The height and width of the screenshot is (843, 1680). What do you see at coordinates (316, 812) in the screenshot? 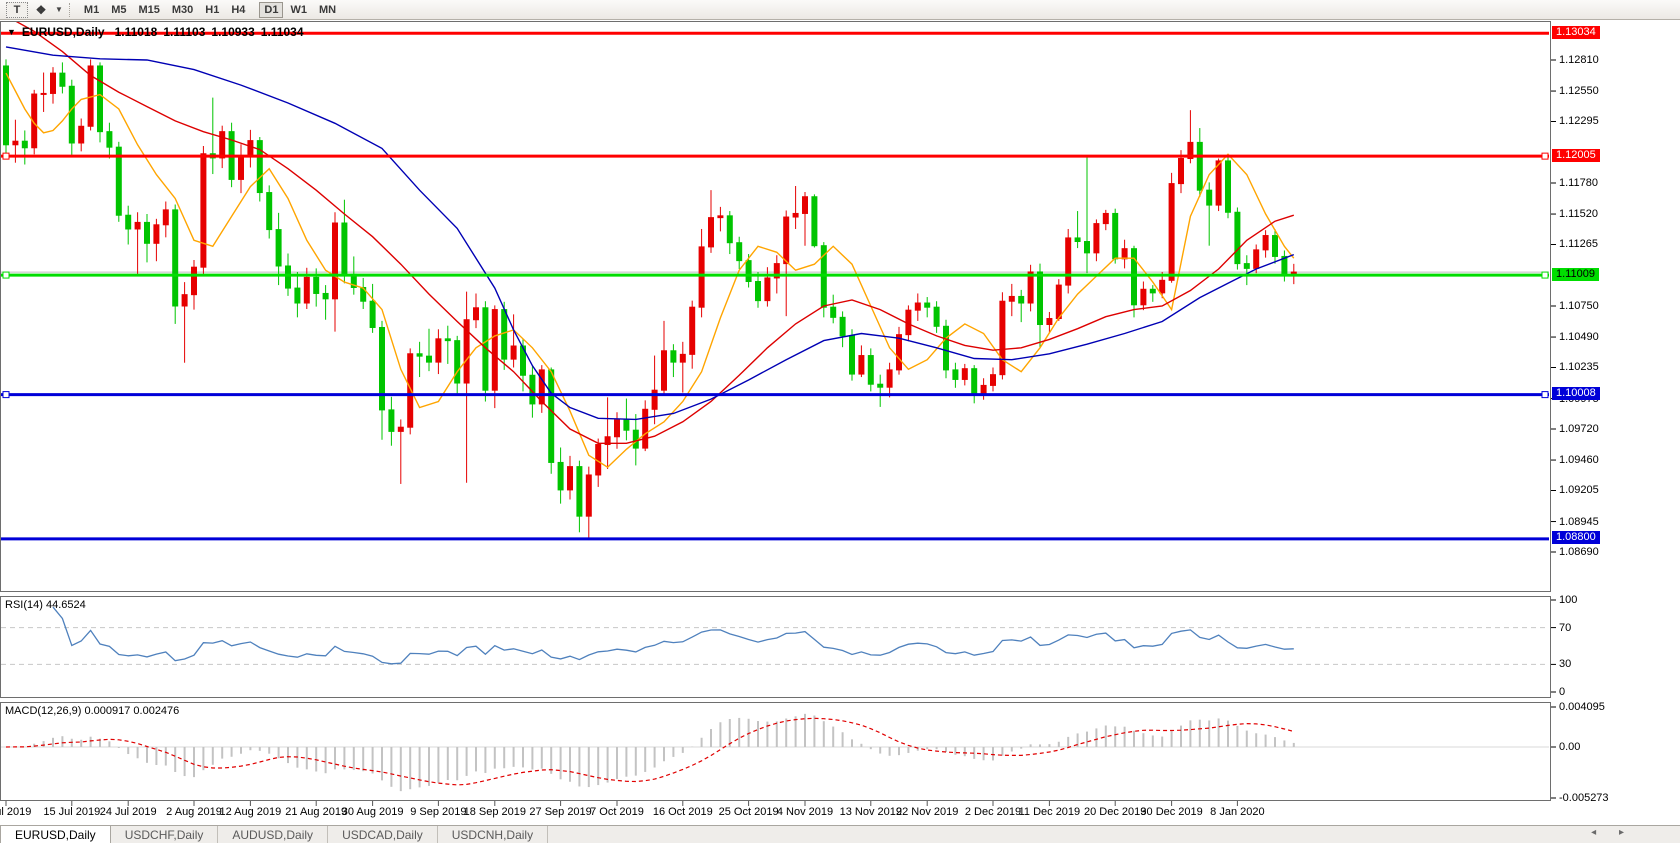
I see `date-tick-label: 21 Aug 2019` at bounding box center [316, 812].